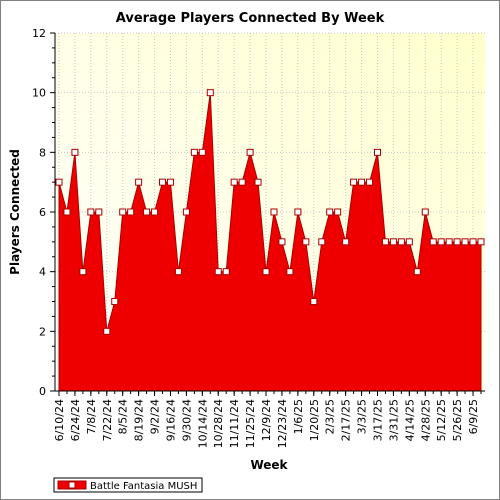 The height and width of the screenshot is (500, 500). Describe the element at coordinates (143, 486) in the screenshot. I see `legend-label: Battle Fantasia MUSH` at that location.